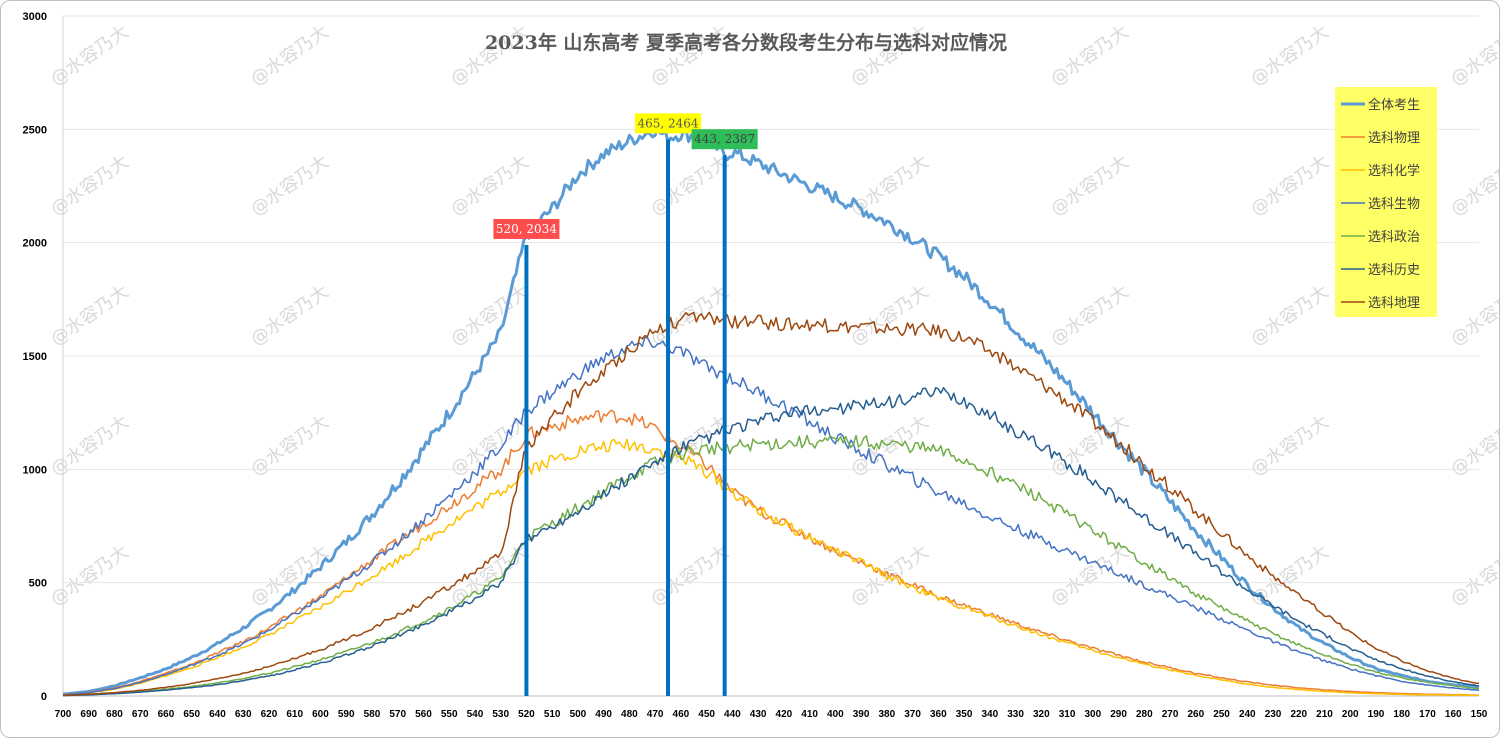 The height and width of the screenshot is (738, 1500). I want to click on x-tick-label: 380, so click(887, 714).